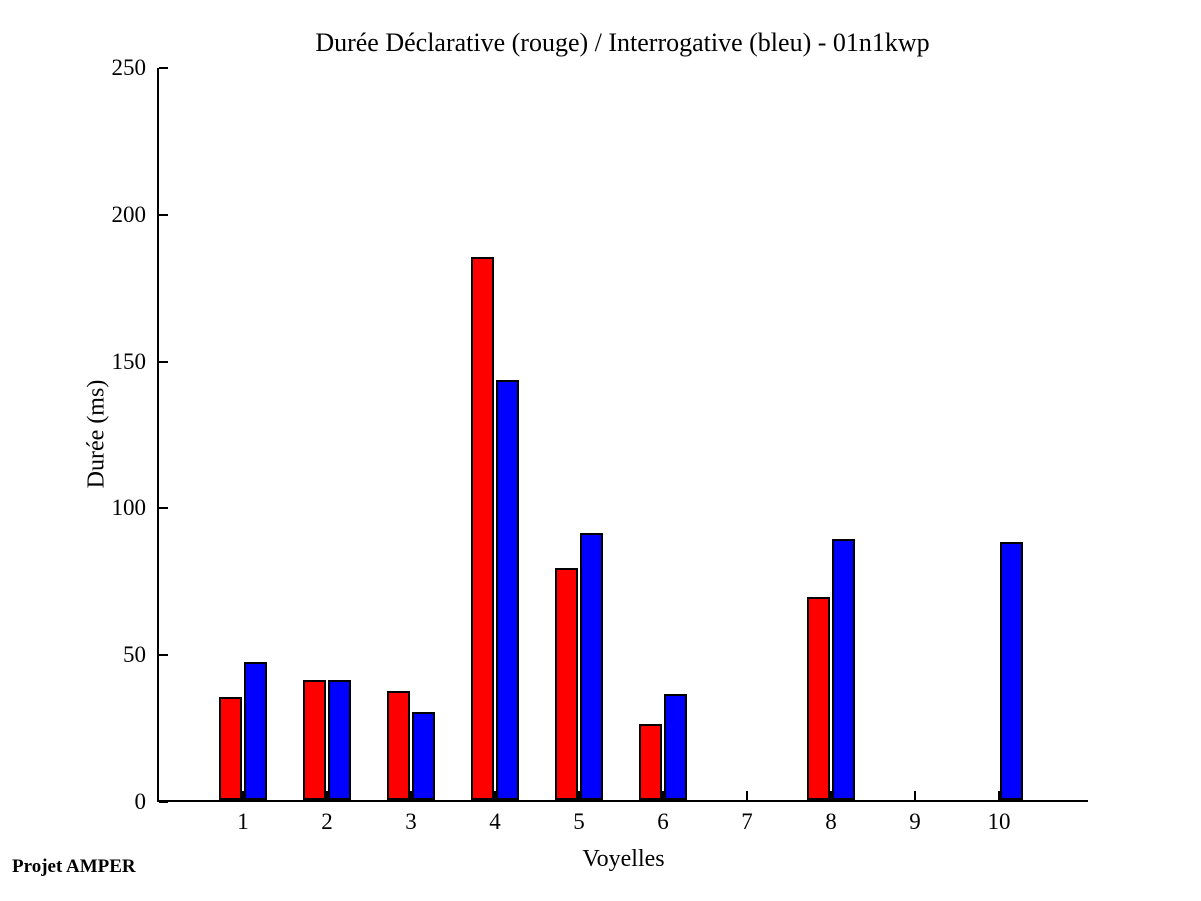 The height and width of the screenshot is (901, 1201). I want to click on x-tick-label-7: 7, so click(747, 821).